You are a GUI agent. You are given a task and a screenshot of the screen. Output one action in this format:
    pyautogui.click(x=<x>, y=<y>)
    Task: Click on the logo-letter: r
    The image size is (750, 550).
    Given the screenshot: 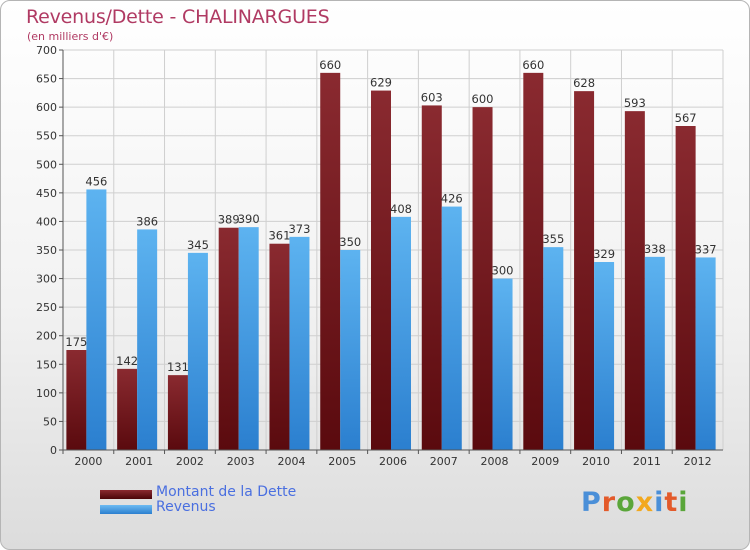 What is the action you would take?
    pyautogui.click(x=609, y=502)
    